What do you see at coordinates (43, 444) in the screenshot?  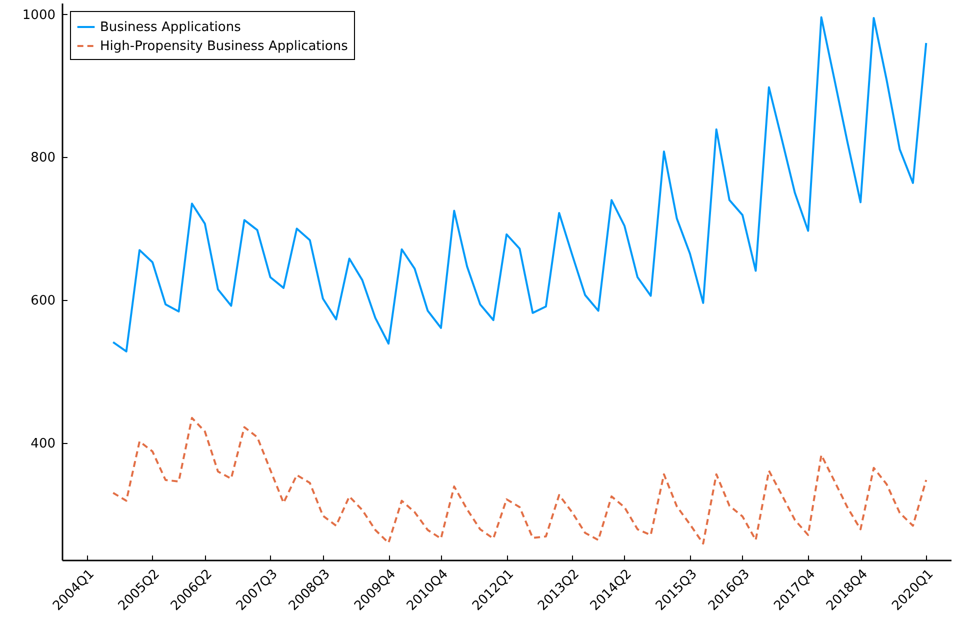 I see `y-tick-label: 400` at bounding box center [43, 444].